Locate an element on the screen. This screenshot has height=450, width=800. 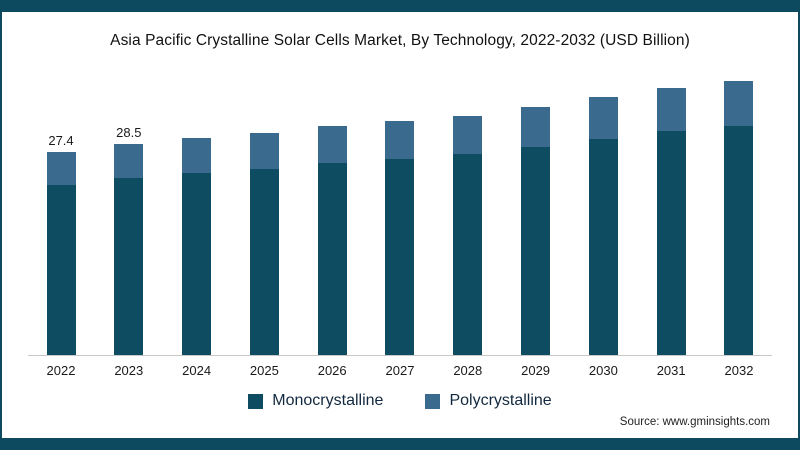
bar-column: 27.4 is located at coordinates (61, 244).